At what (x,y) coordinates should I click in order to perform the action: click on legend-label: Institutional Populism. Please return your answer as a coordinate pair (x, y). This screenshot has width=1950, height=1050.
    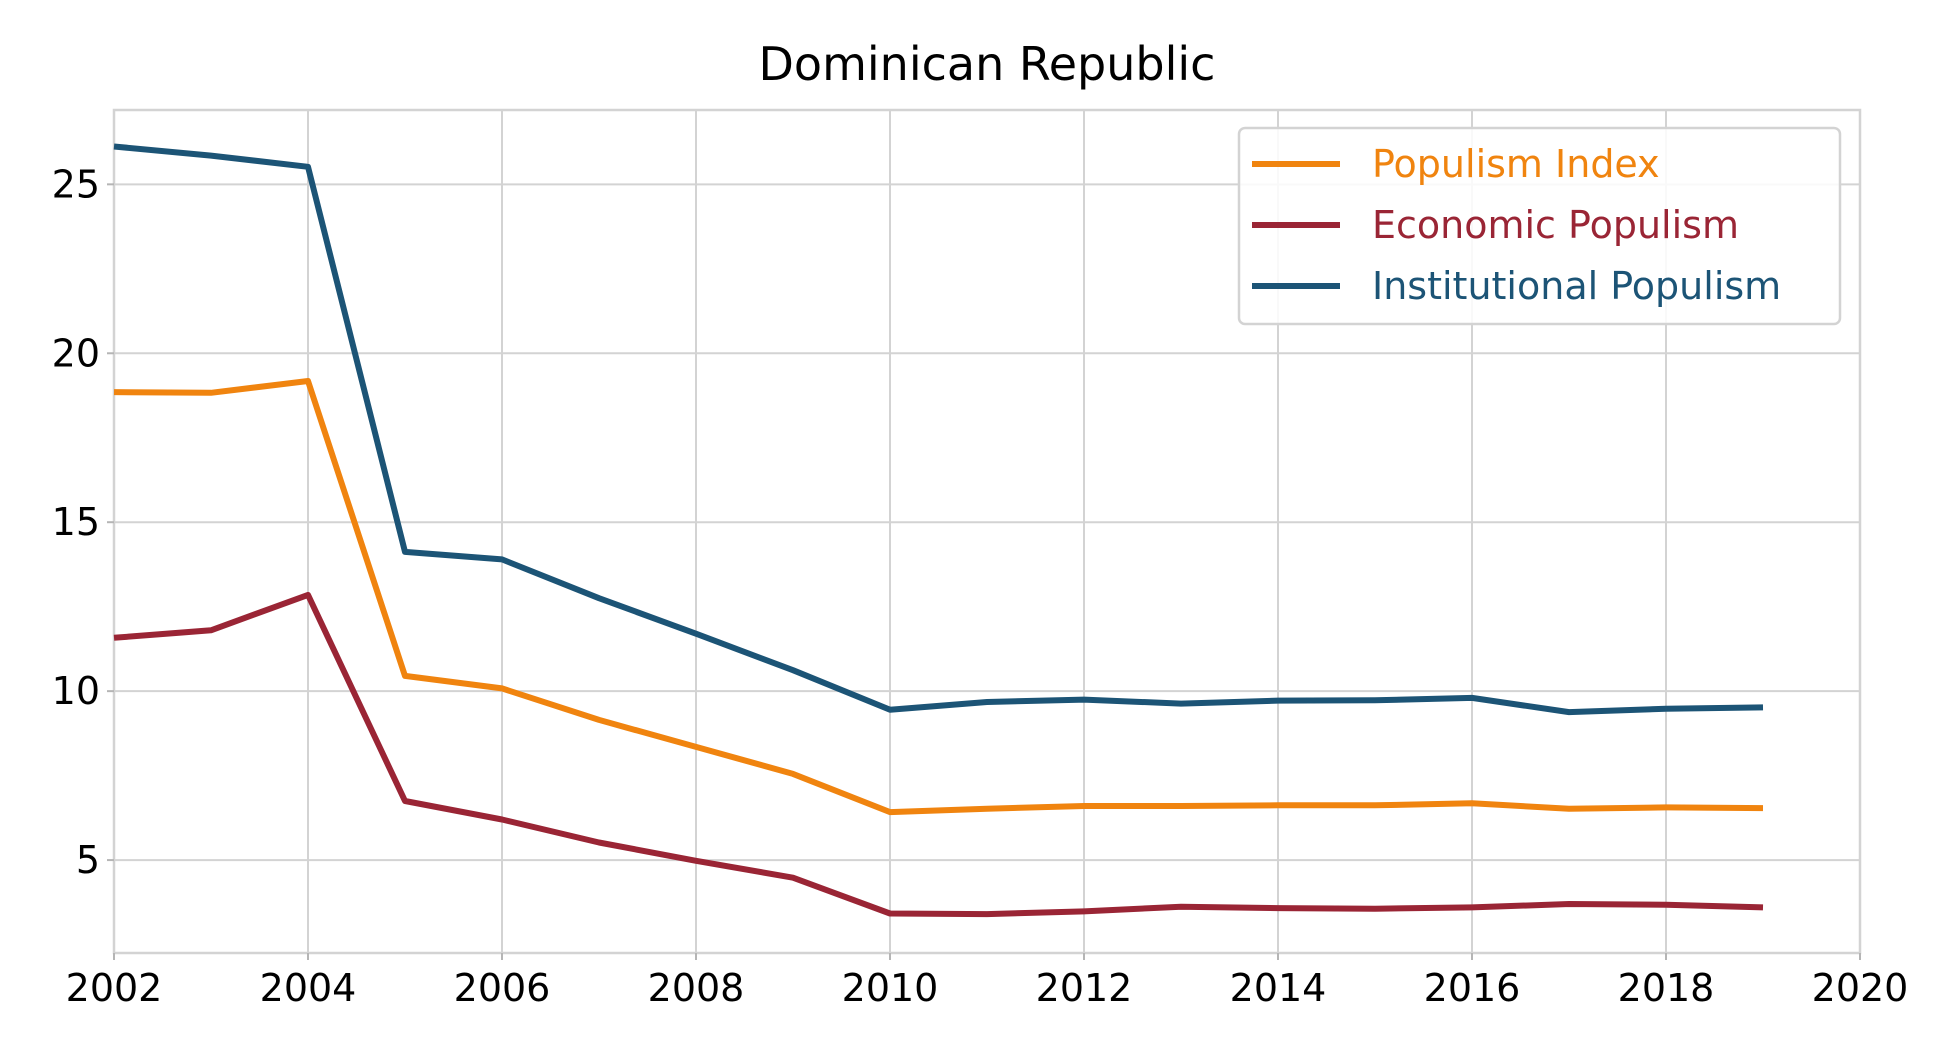
    Looking at the image, I should click on (1576, 286).